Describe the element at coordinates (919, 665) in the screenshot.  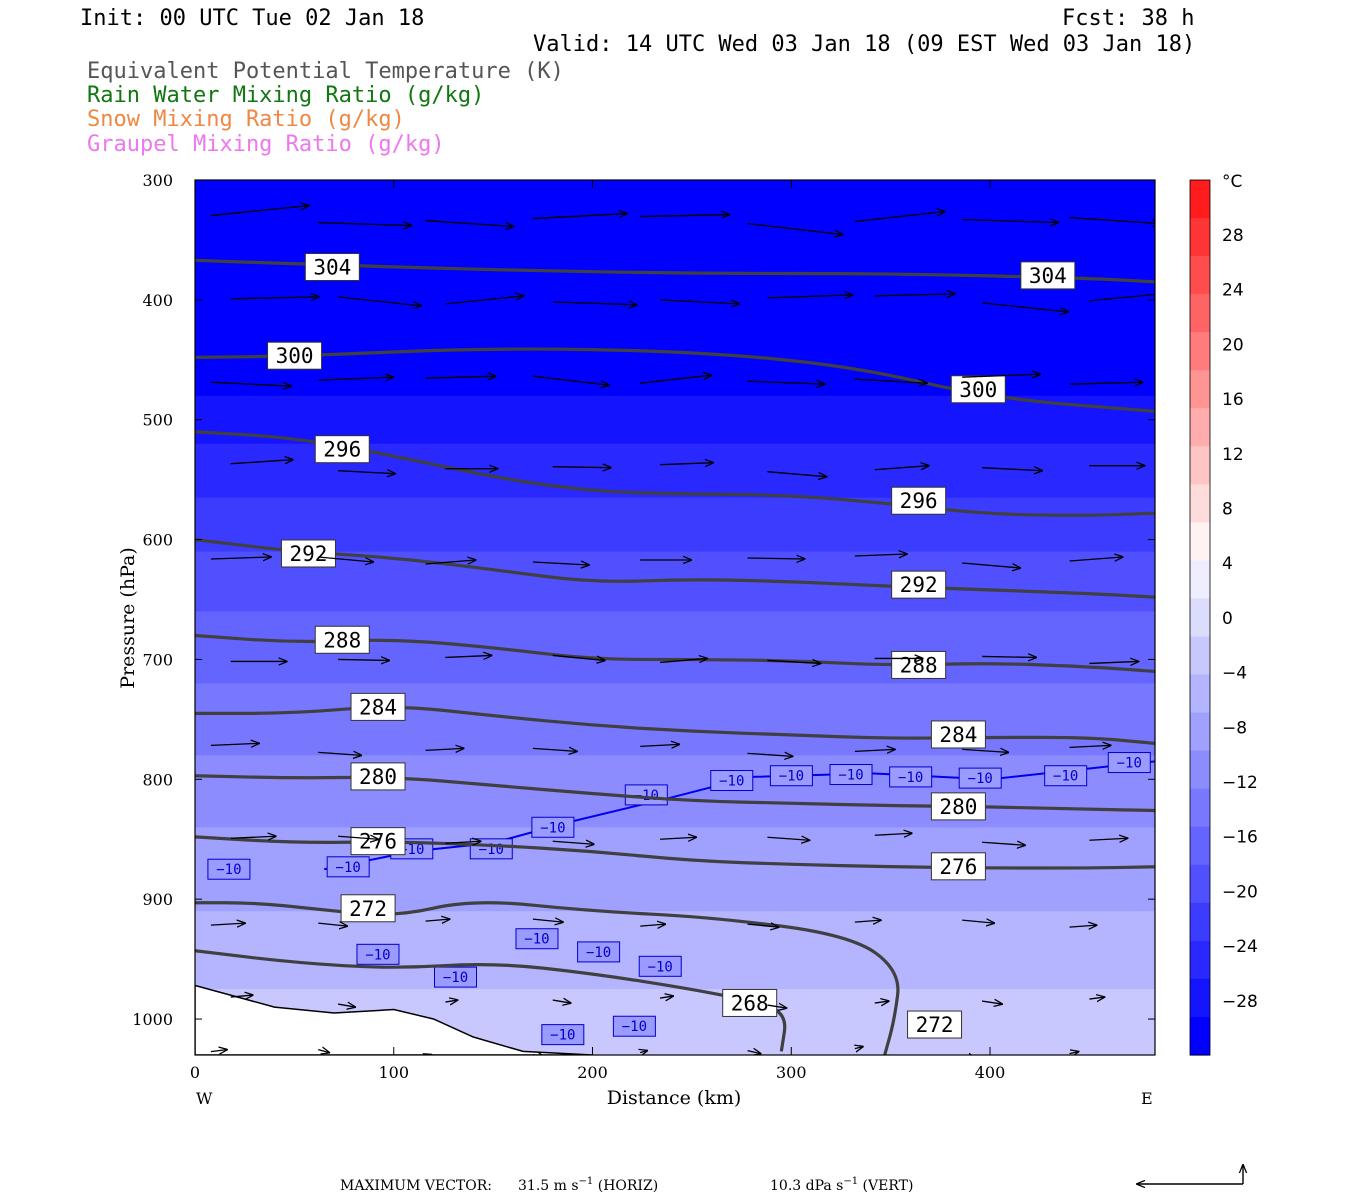
I see `svg-text: 288` at that location.